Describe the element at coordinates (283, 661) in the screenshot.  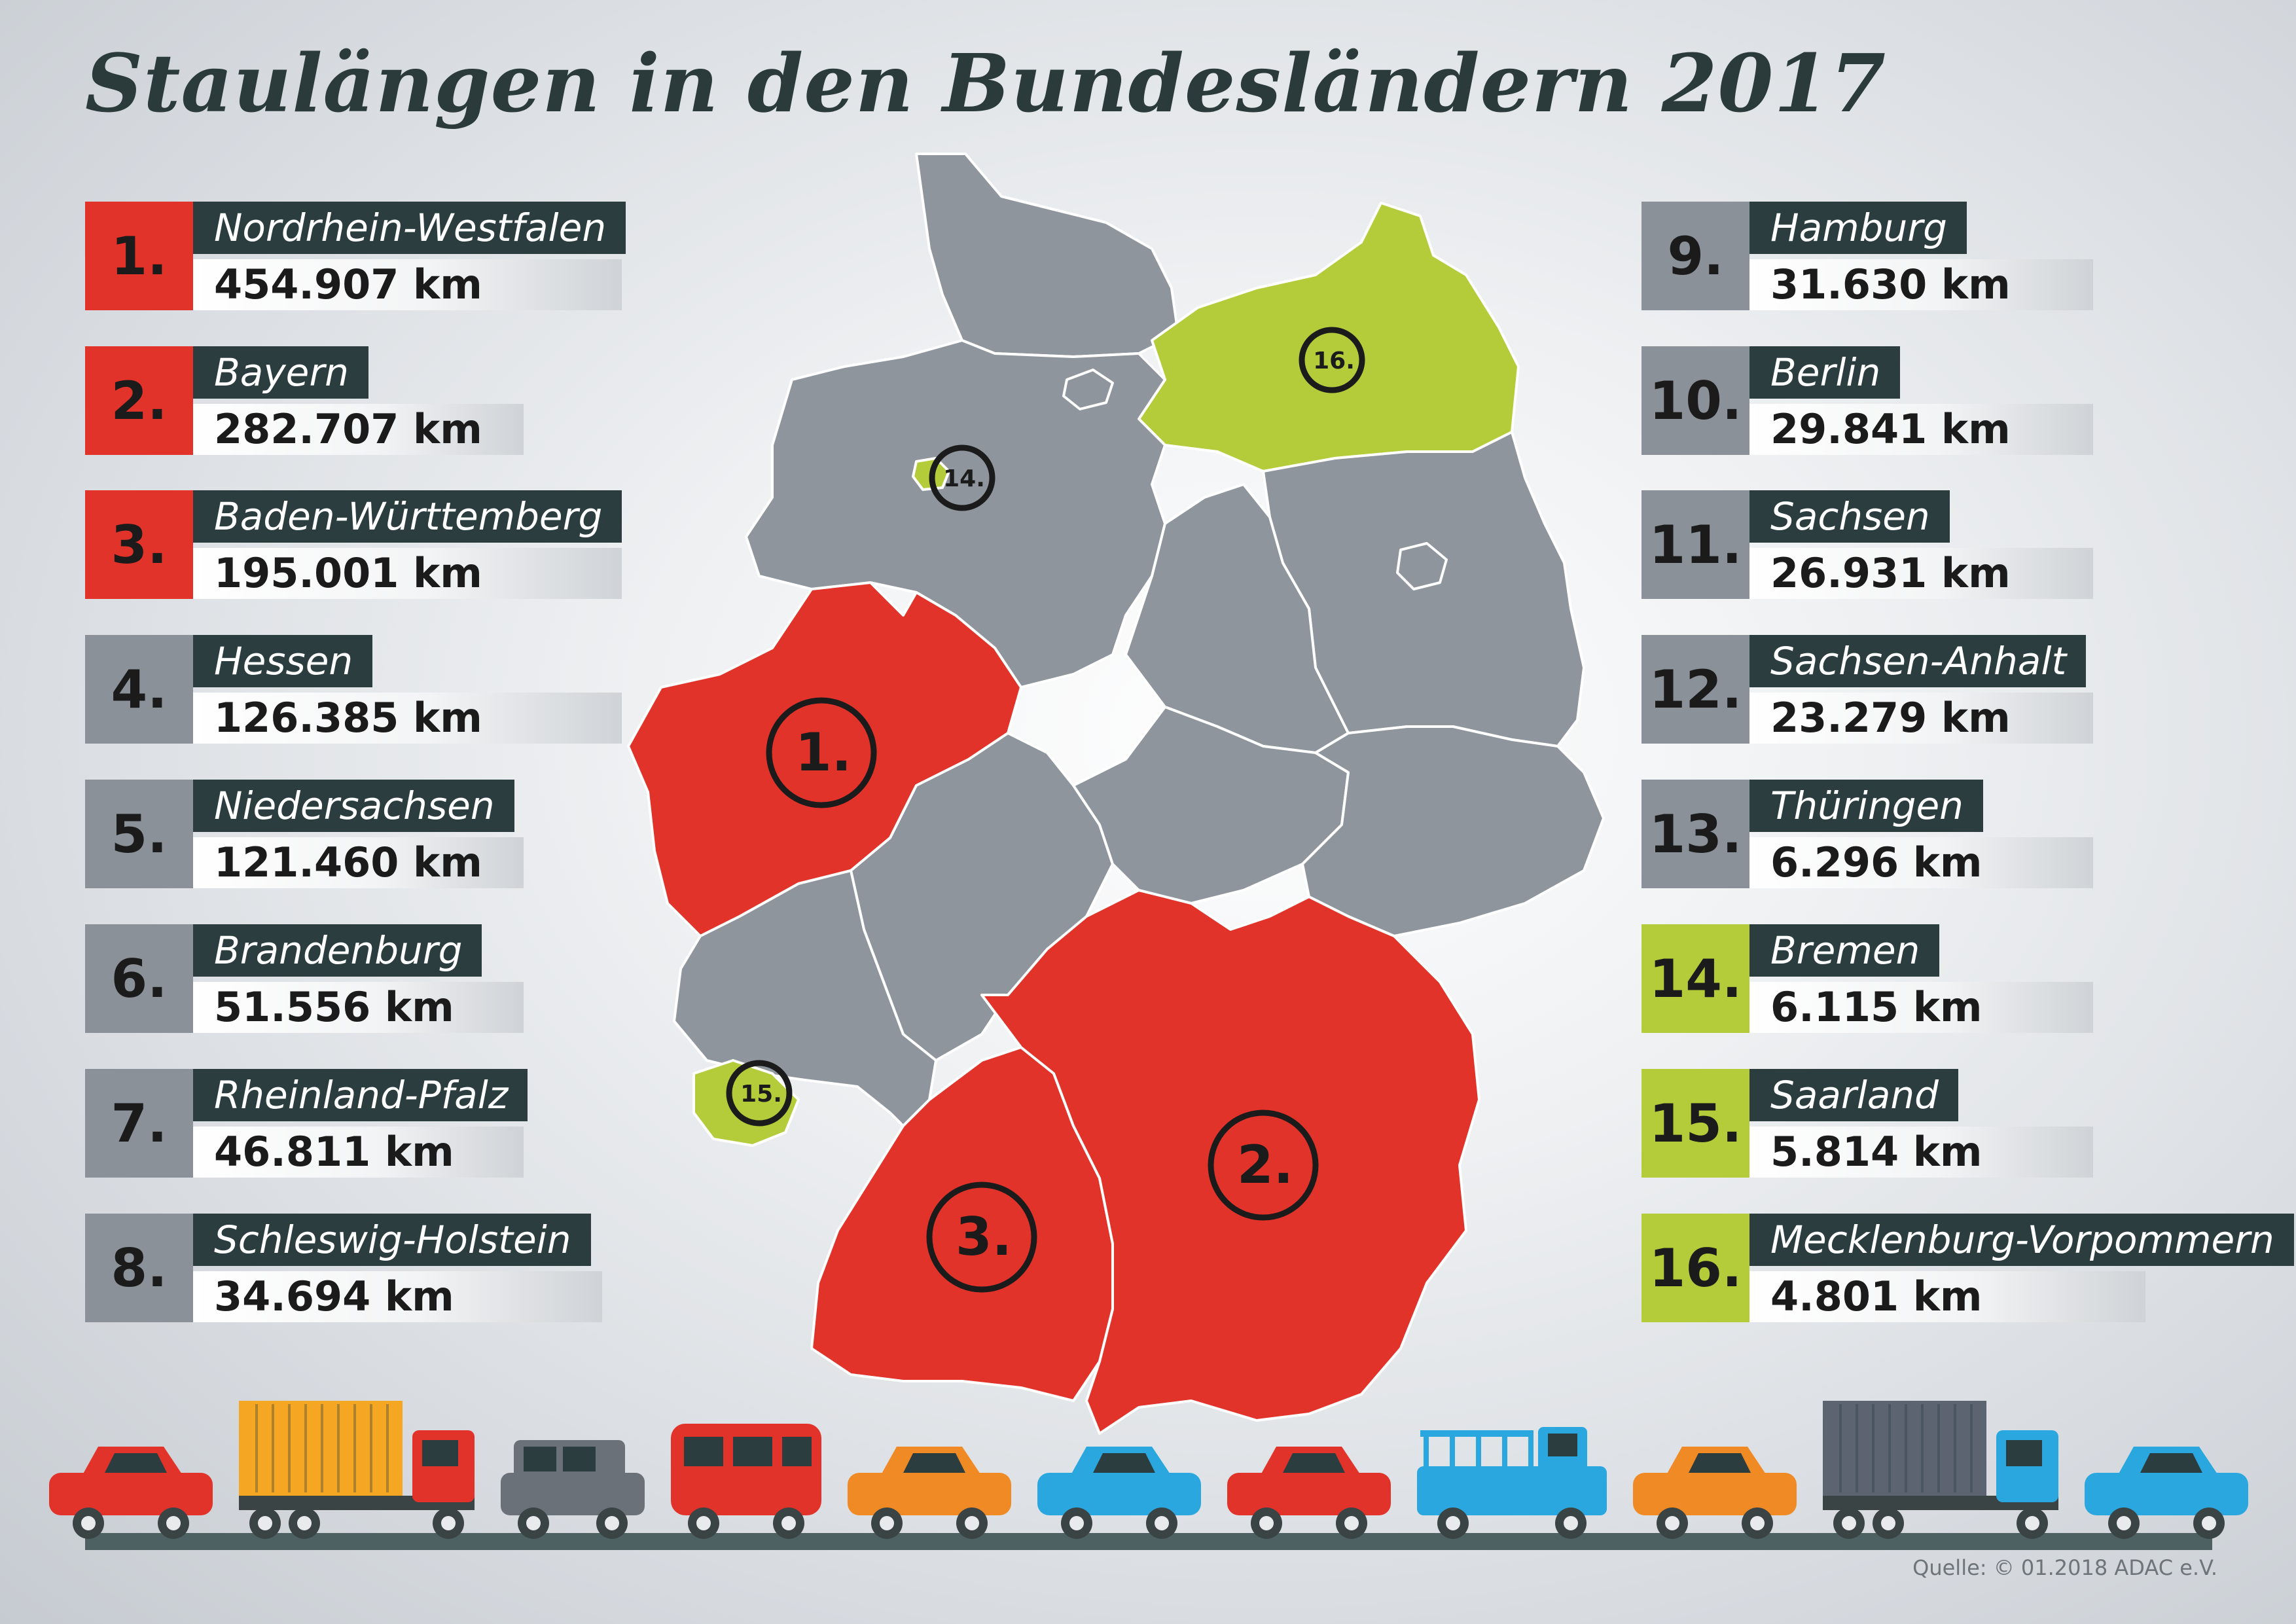
I see `state-name: Hessen` at that location.